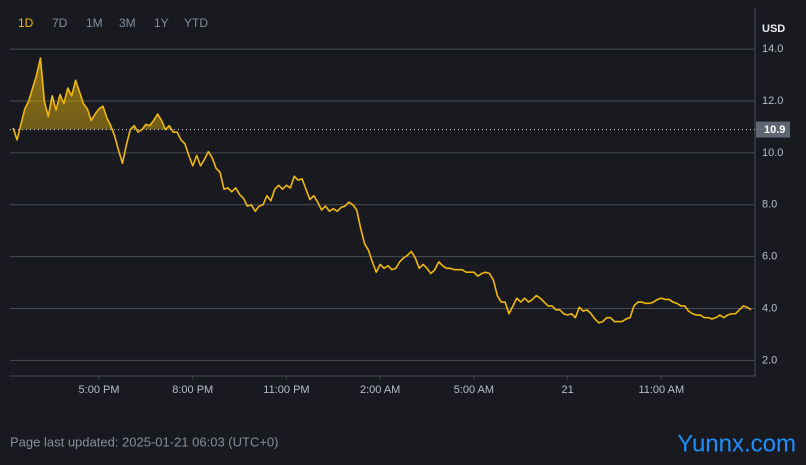 This screenshot has width=806, height=465. I want to click on timeframe-button: 3M, so click(127, 23).